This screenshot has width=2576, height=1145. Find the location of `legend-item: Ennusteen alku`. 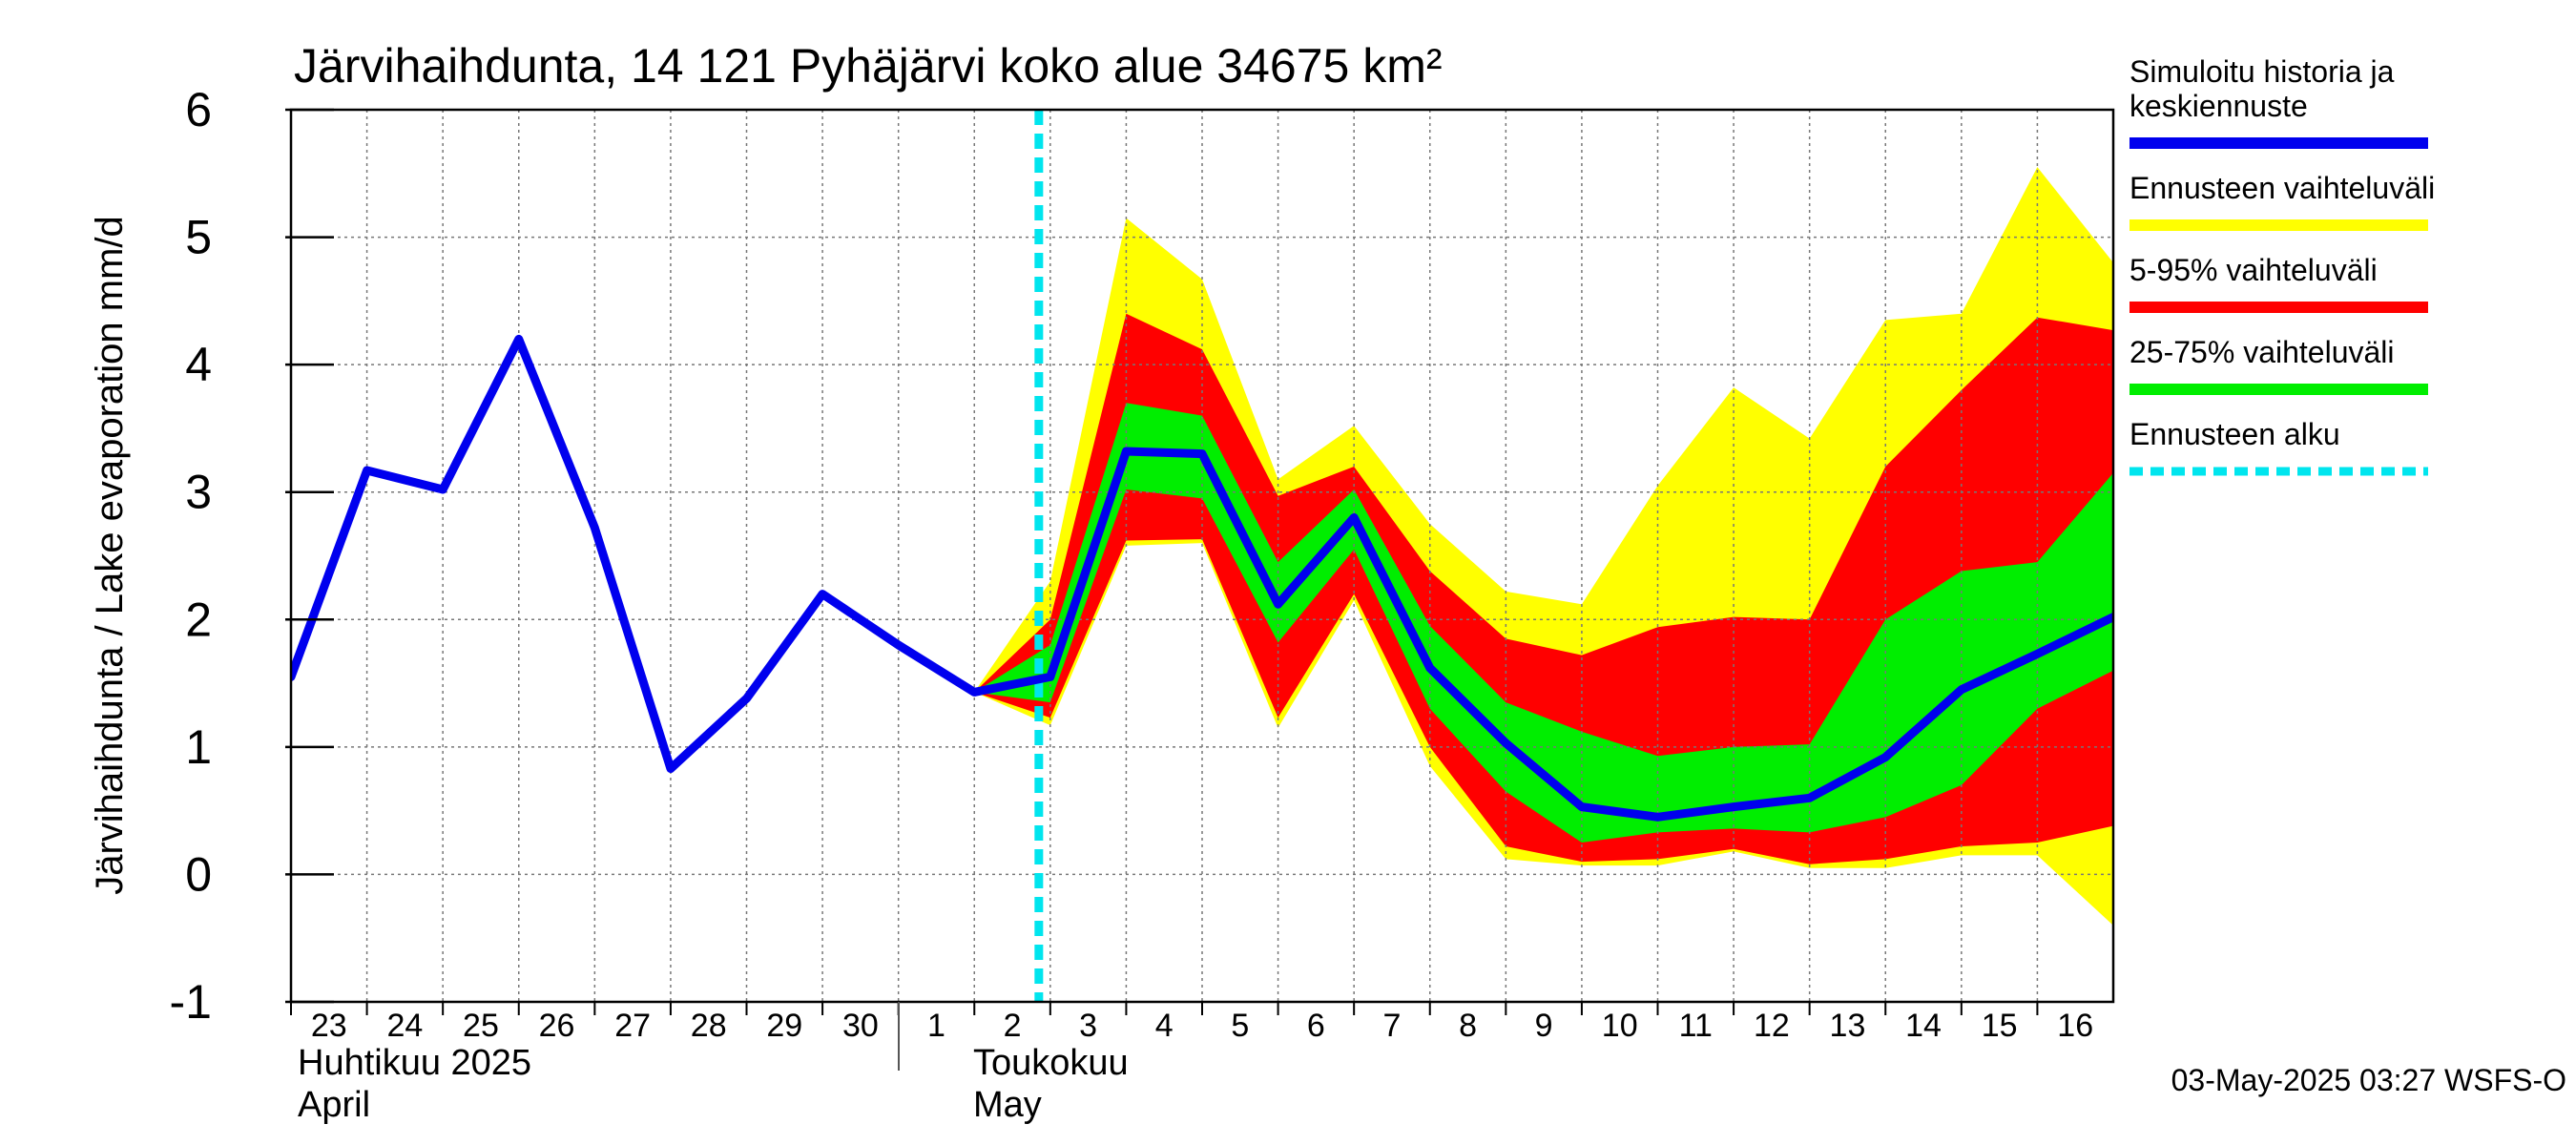

legend-item: Ennusteen alku is located at coordinates (2278, 446).